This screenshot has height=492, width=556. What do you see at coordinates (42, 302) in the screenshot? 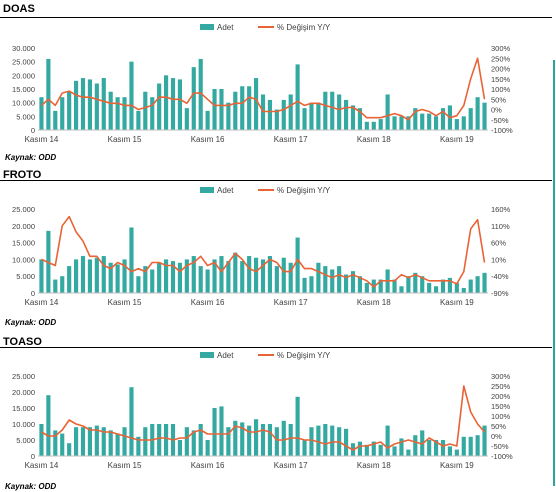
I see `x-tick-label: Kasım 14` at bounding box center [42, 302].